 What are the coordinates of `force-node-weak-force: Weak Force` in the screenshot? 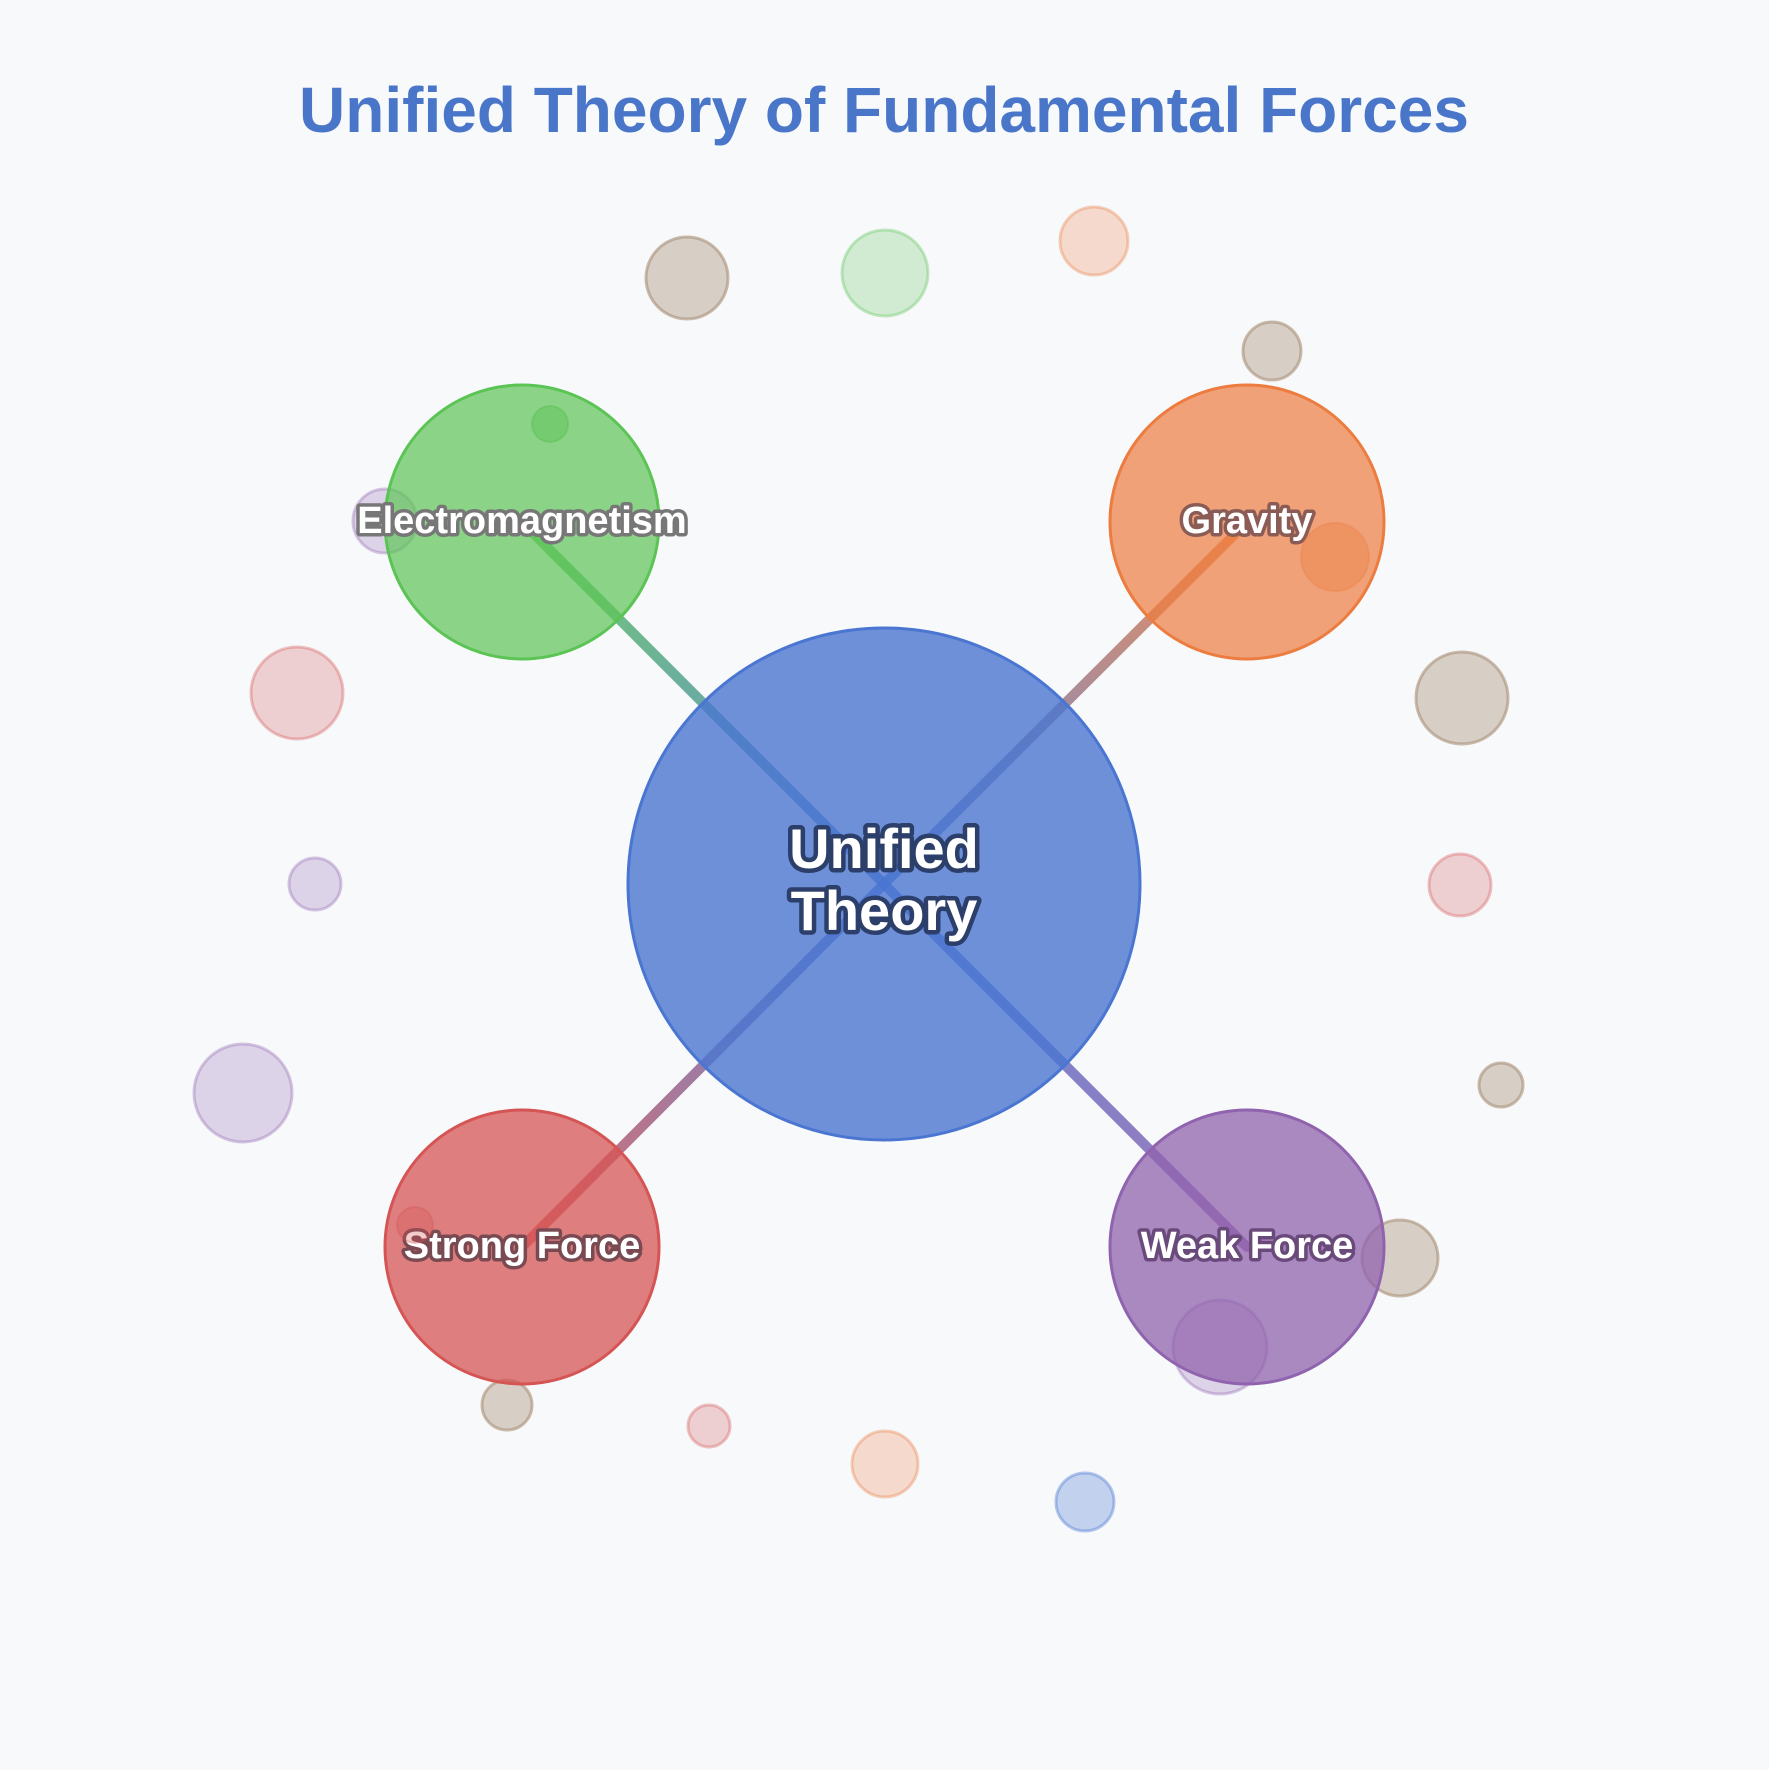 It's located at (1247, 1247).